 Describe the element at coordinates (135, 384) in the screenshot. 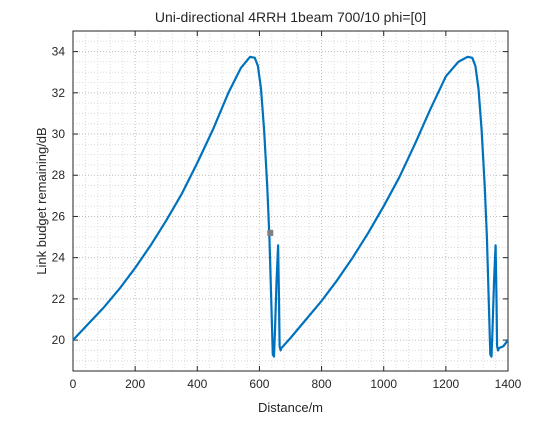

I see `x-tick-label: 200` at that location.